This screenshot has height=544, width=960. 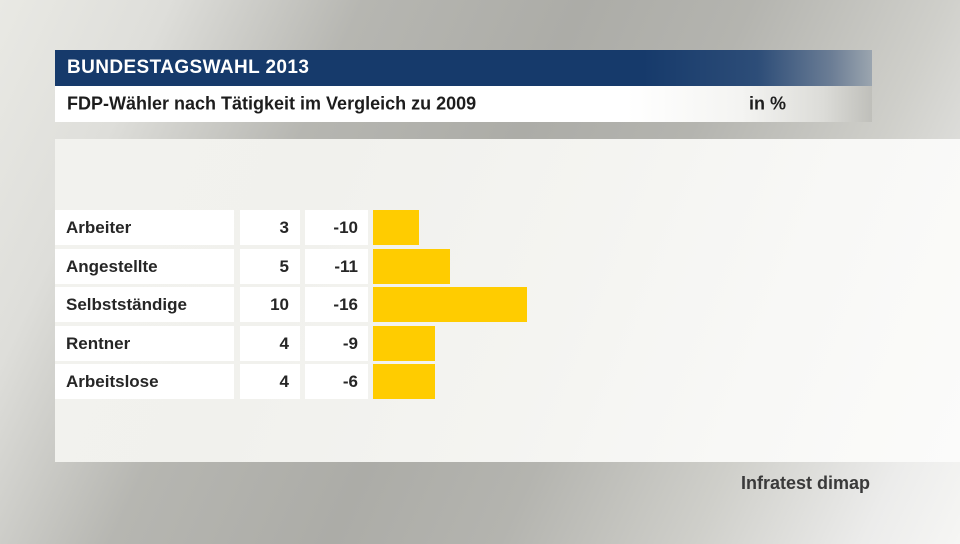 What do you see at coordinates (144, 343) in the screenshot?
I see `row-category-cell: Rentner` at bounding box center [144, 343].